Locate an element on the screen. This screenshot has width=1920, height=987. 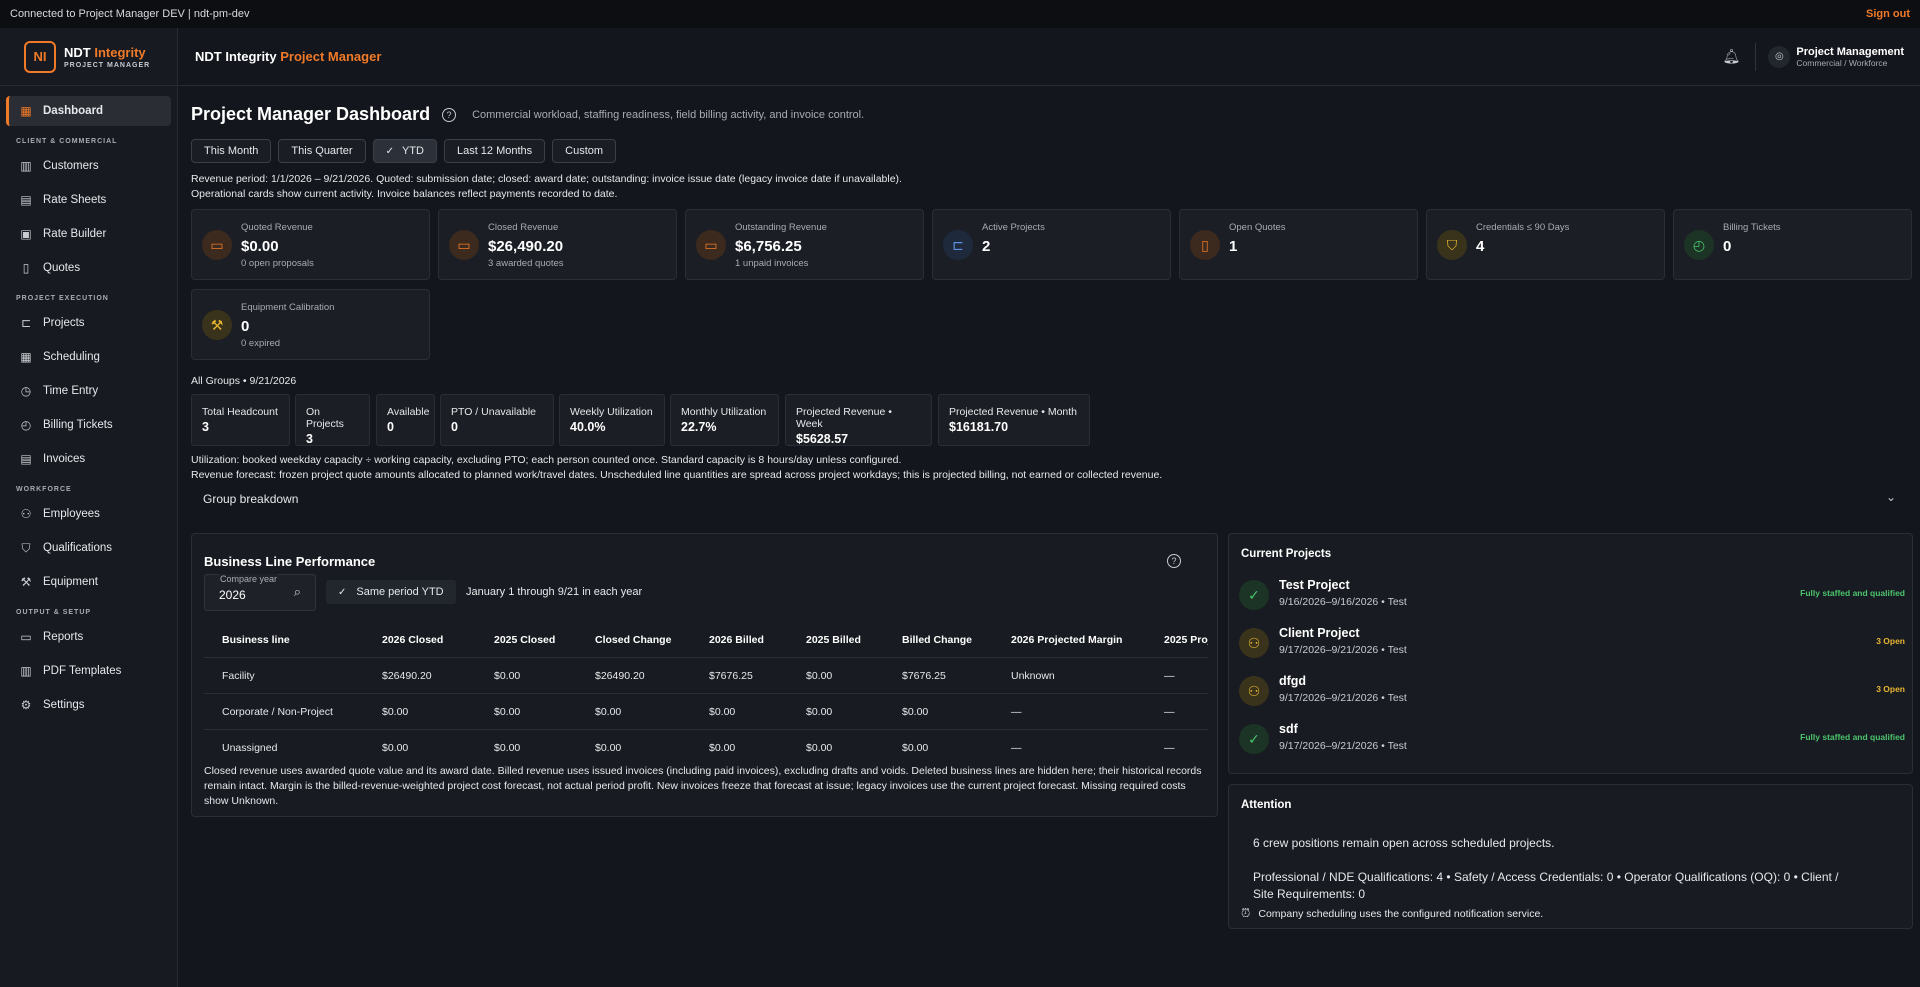
sidebar-item-settings: ⚙ Settings is located at coordinates (52, 705).